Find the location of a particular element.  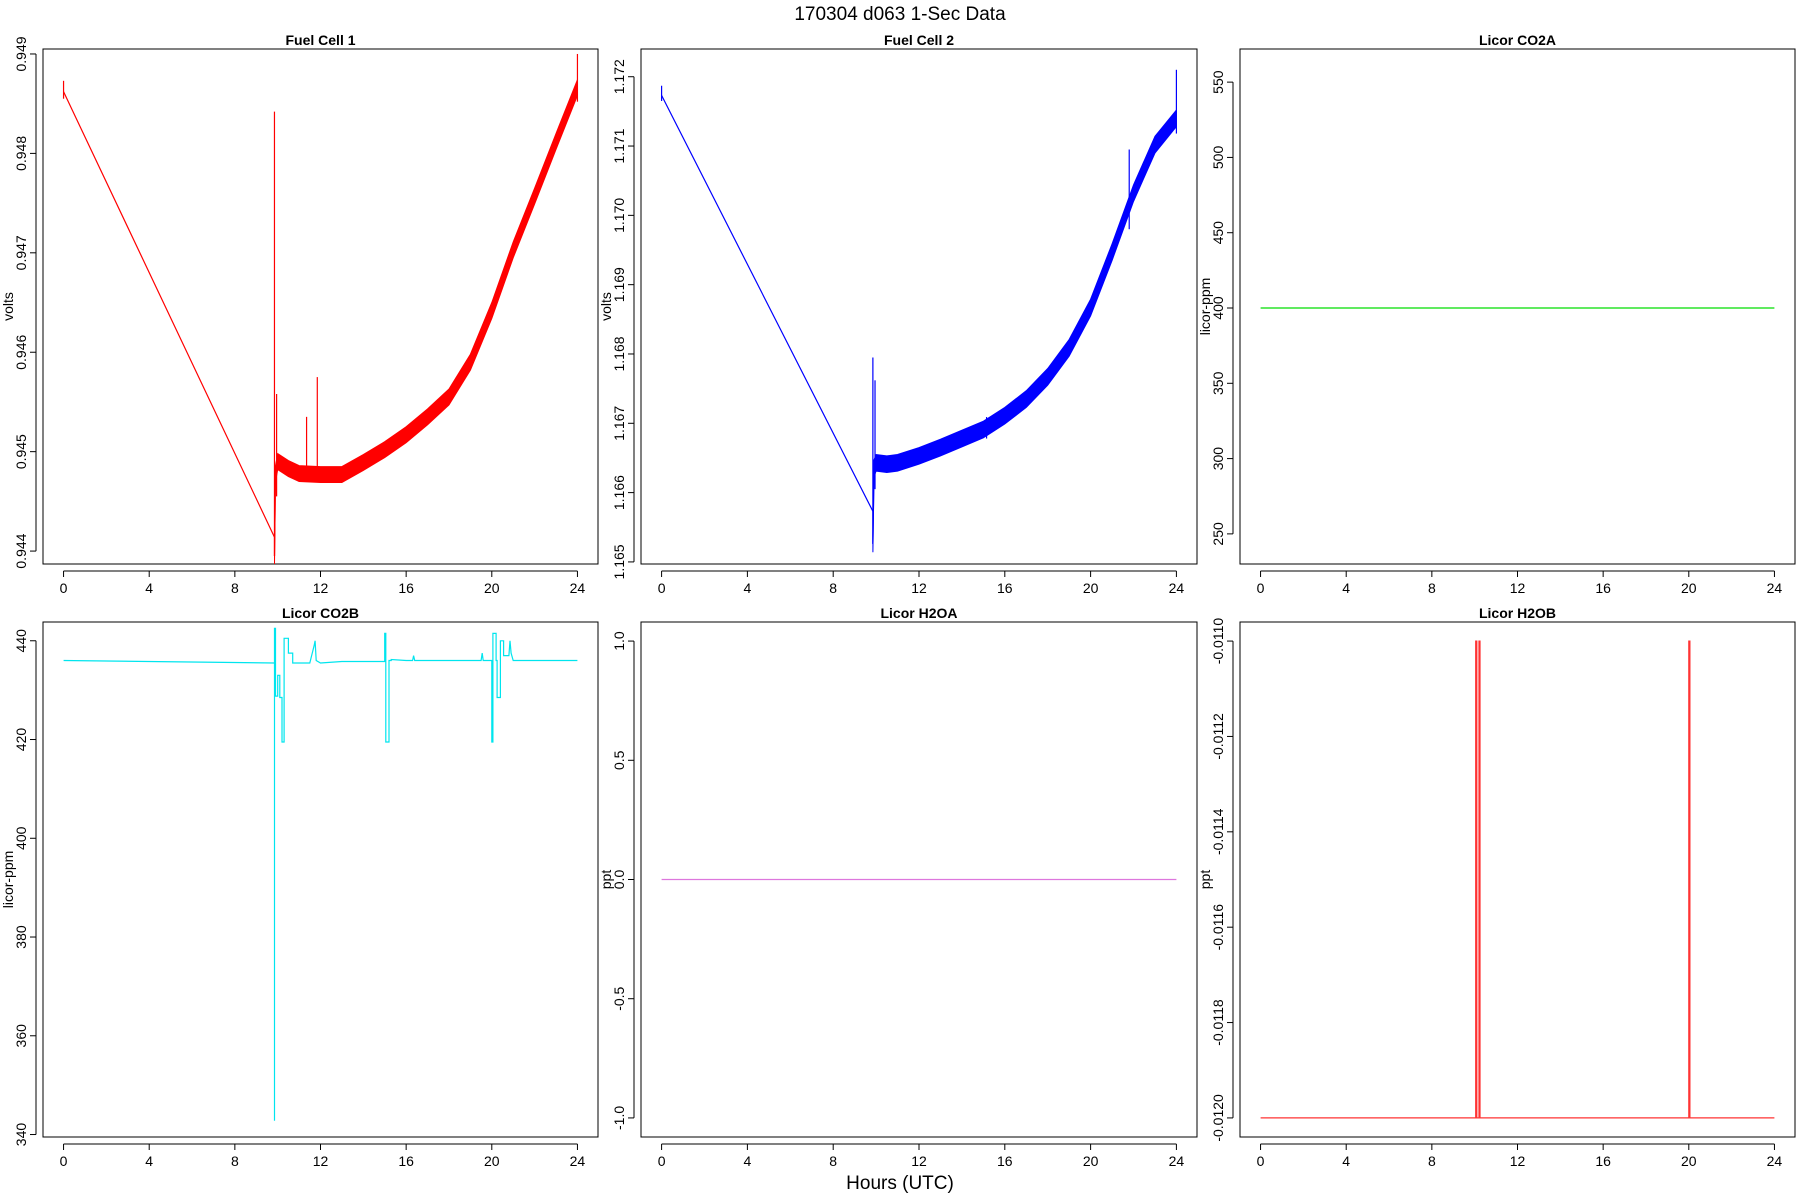

x-axis-label: Hours (UTC) is located at coordinates (900, 1183).